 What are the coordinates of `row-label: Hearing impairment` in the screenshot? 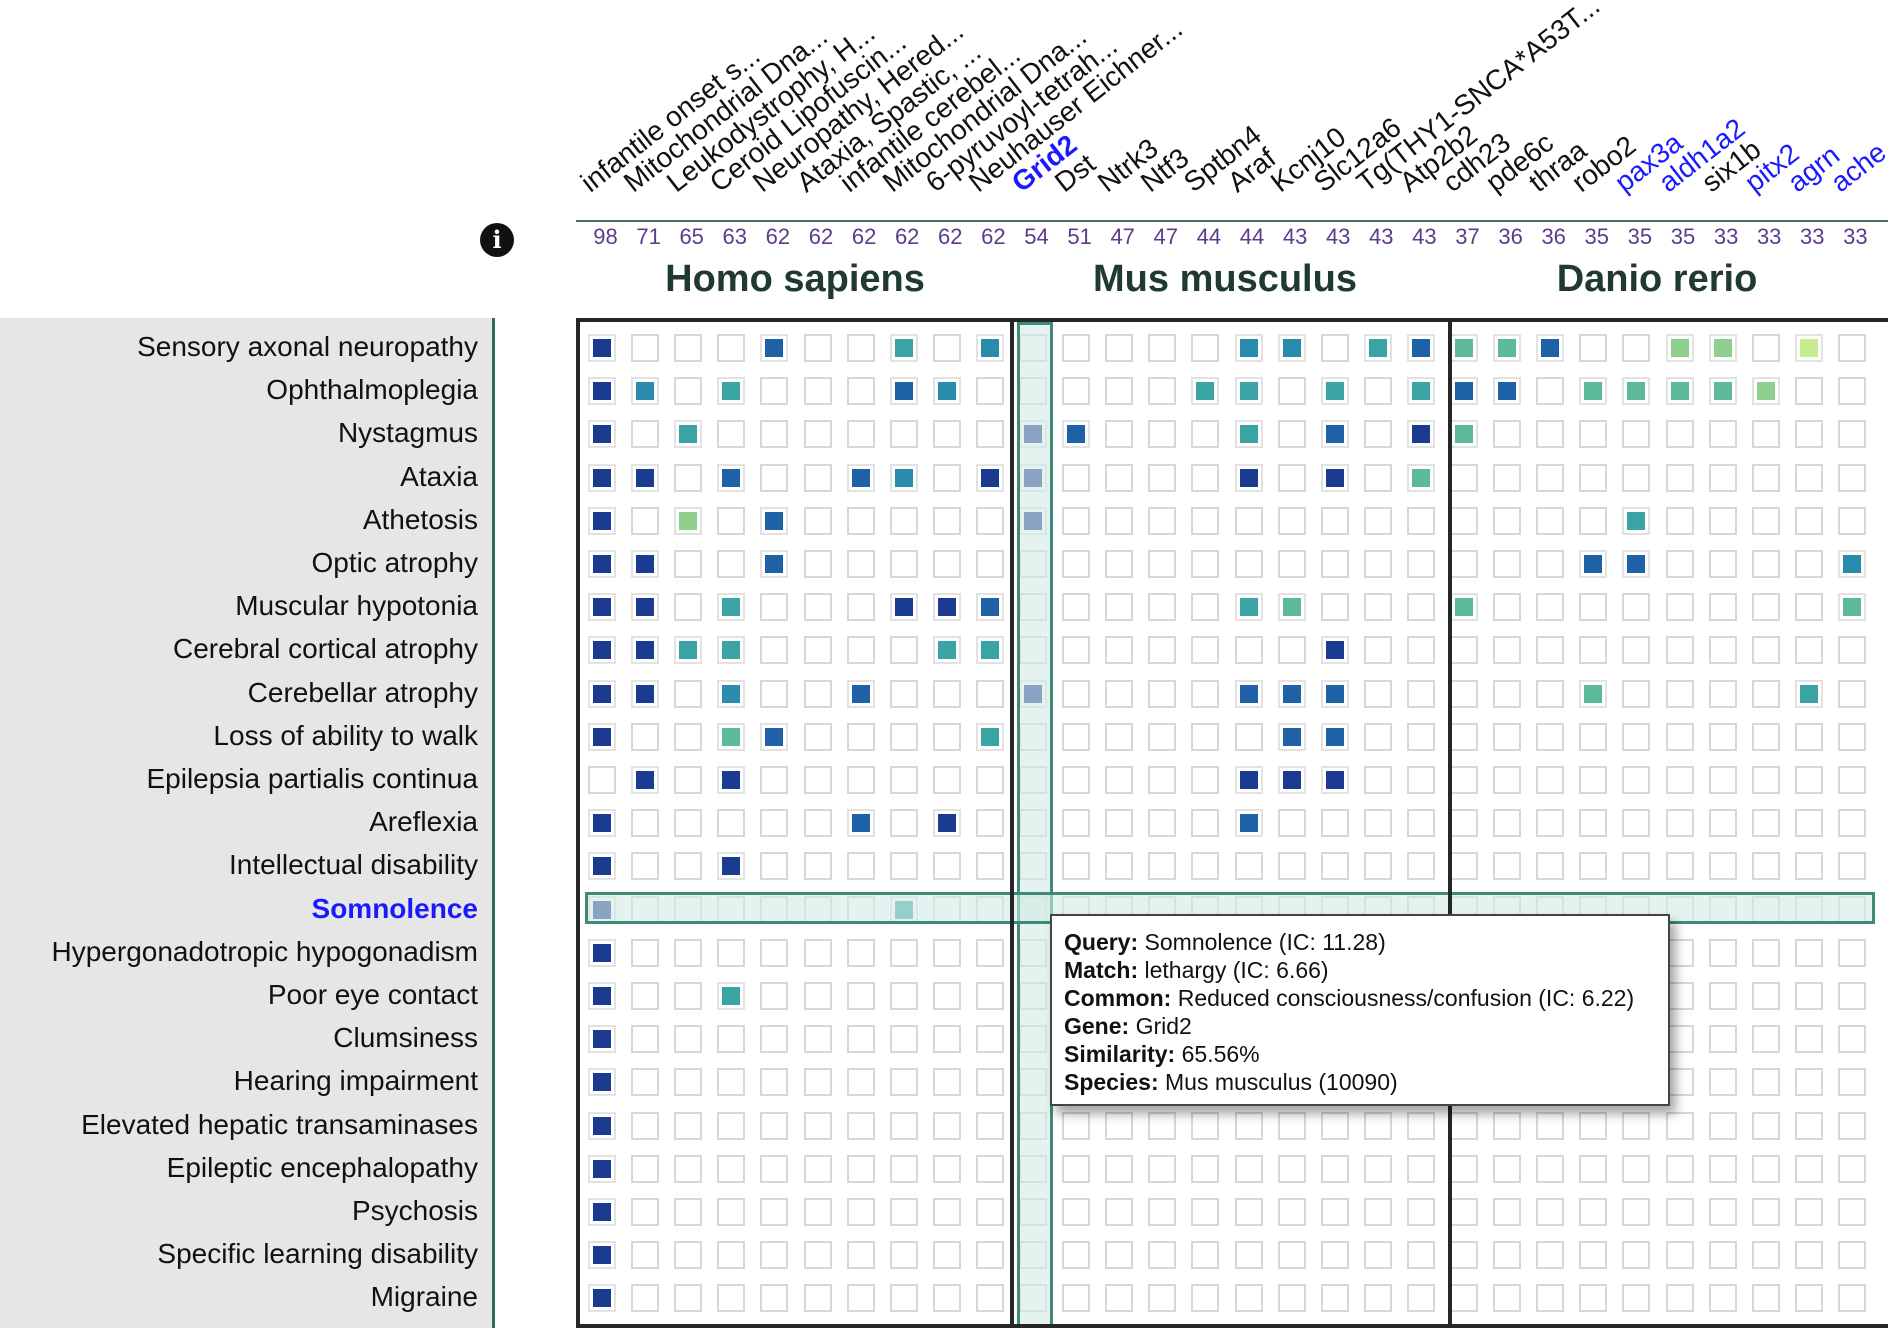 It's located at (355, 1081).